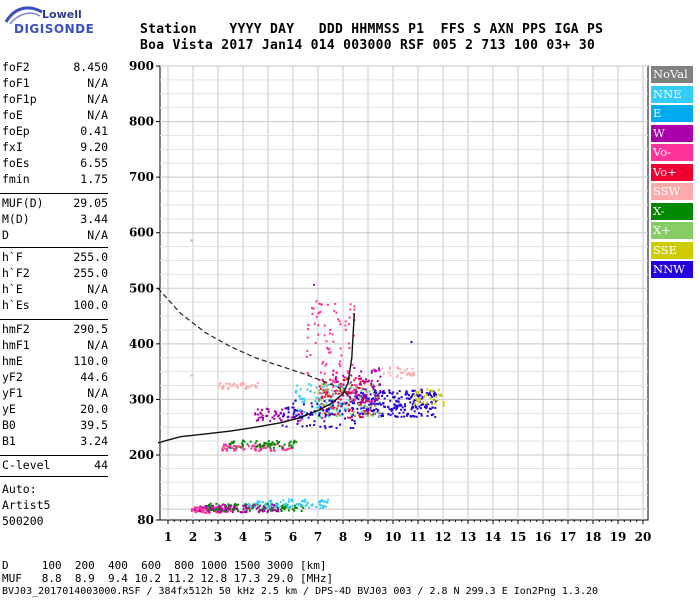 The width and height of the screenshot is (700, 600). Describe the element at coordinates (90, 273) in the screenshot. I see `param-value: 255.0` at that location.